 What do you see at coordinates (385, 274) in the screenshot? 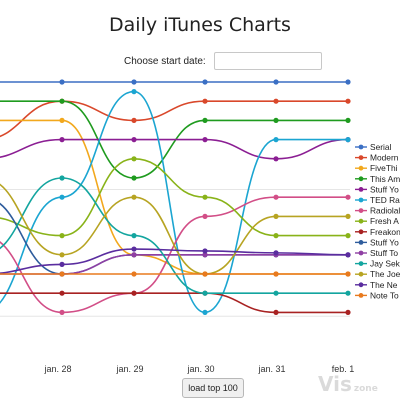
I see `legend-label: The Joe` at bounding box center [385, 274].